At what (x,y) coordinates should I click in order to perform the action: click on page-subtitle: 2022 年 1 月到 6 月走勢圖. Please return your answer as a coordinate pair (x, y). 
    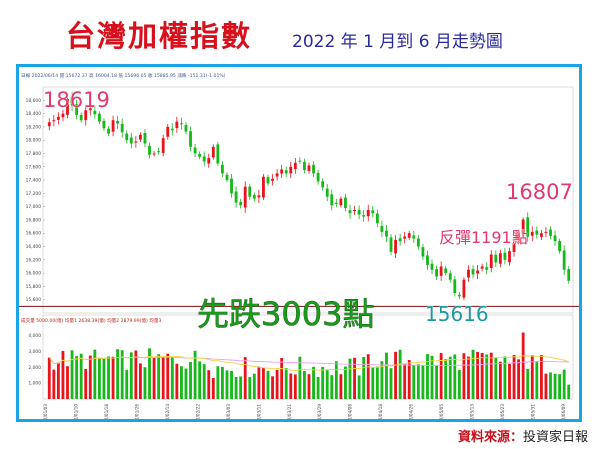
    Looking at the image, I should click on (397, 42).